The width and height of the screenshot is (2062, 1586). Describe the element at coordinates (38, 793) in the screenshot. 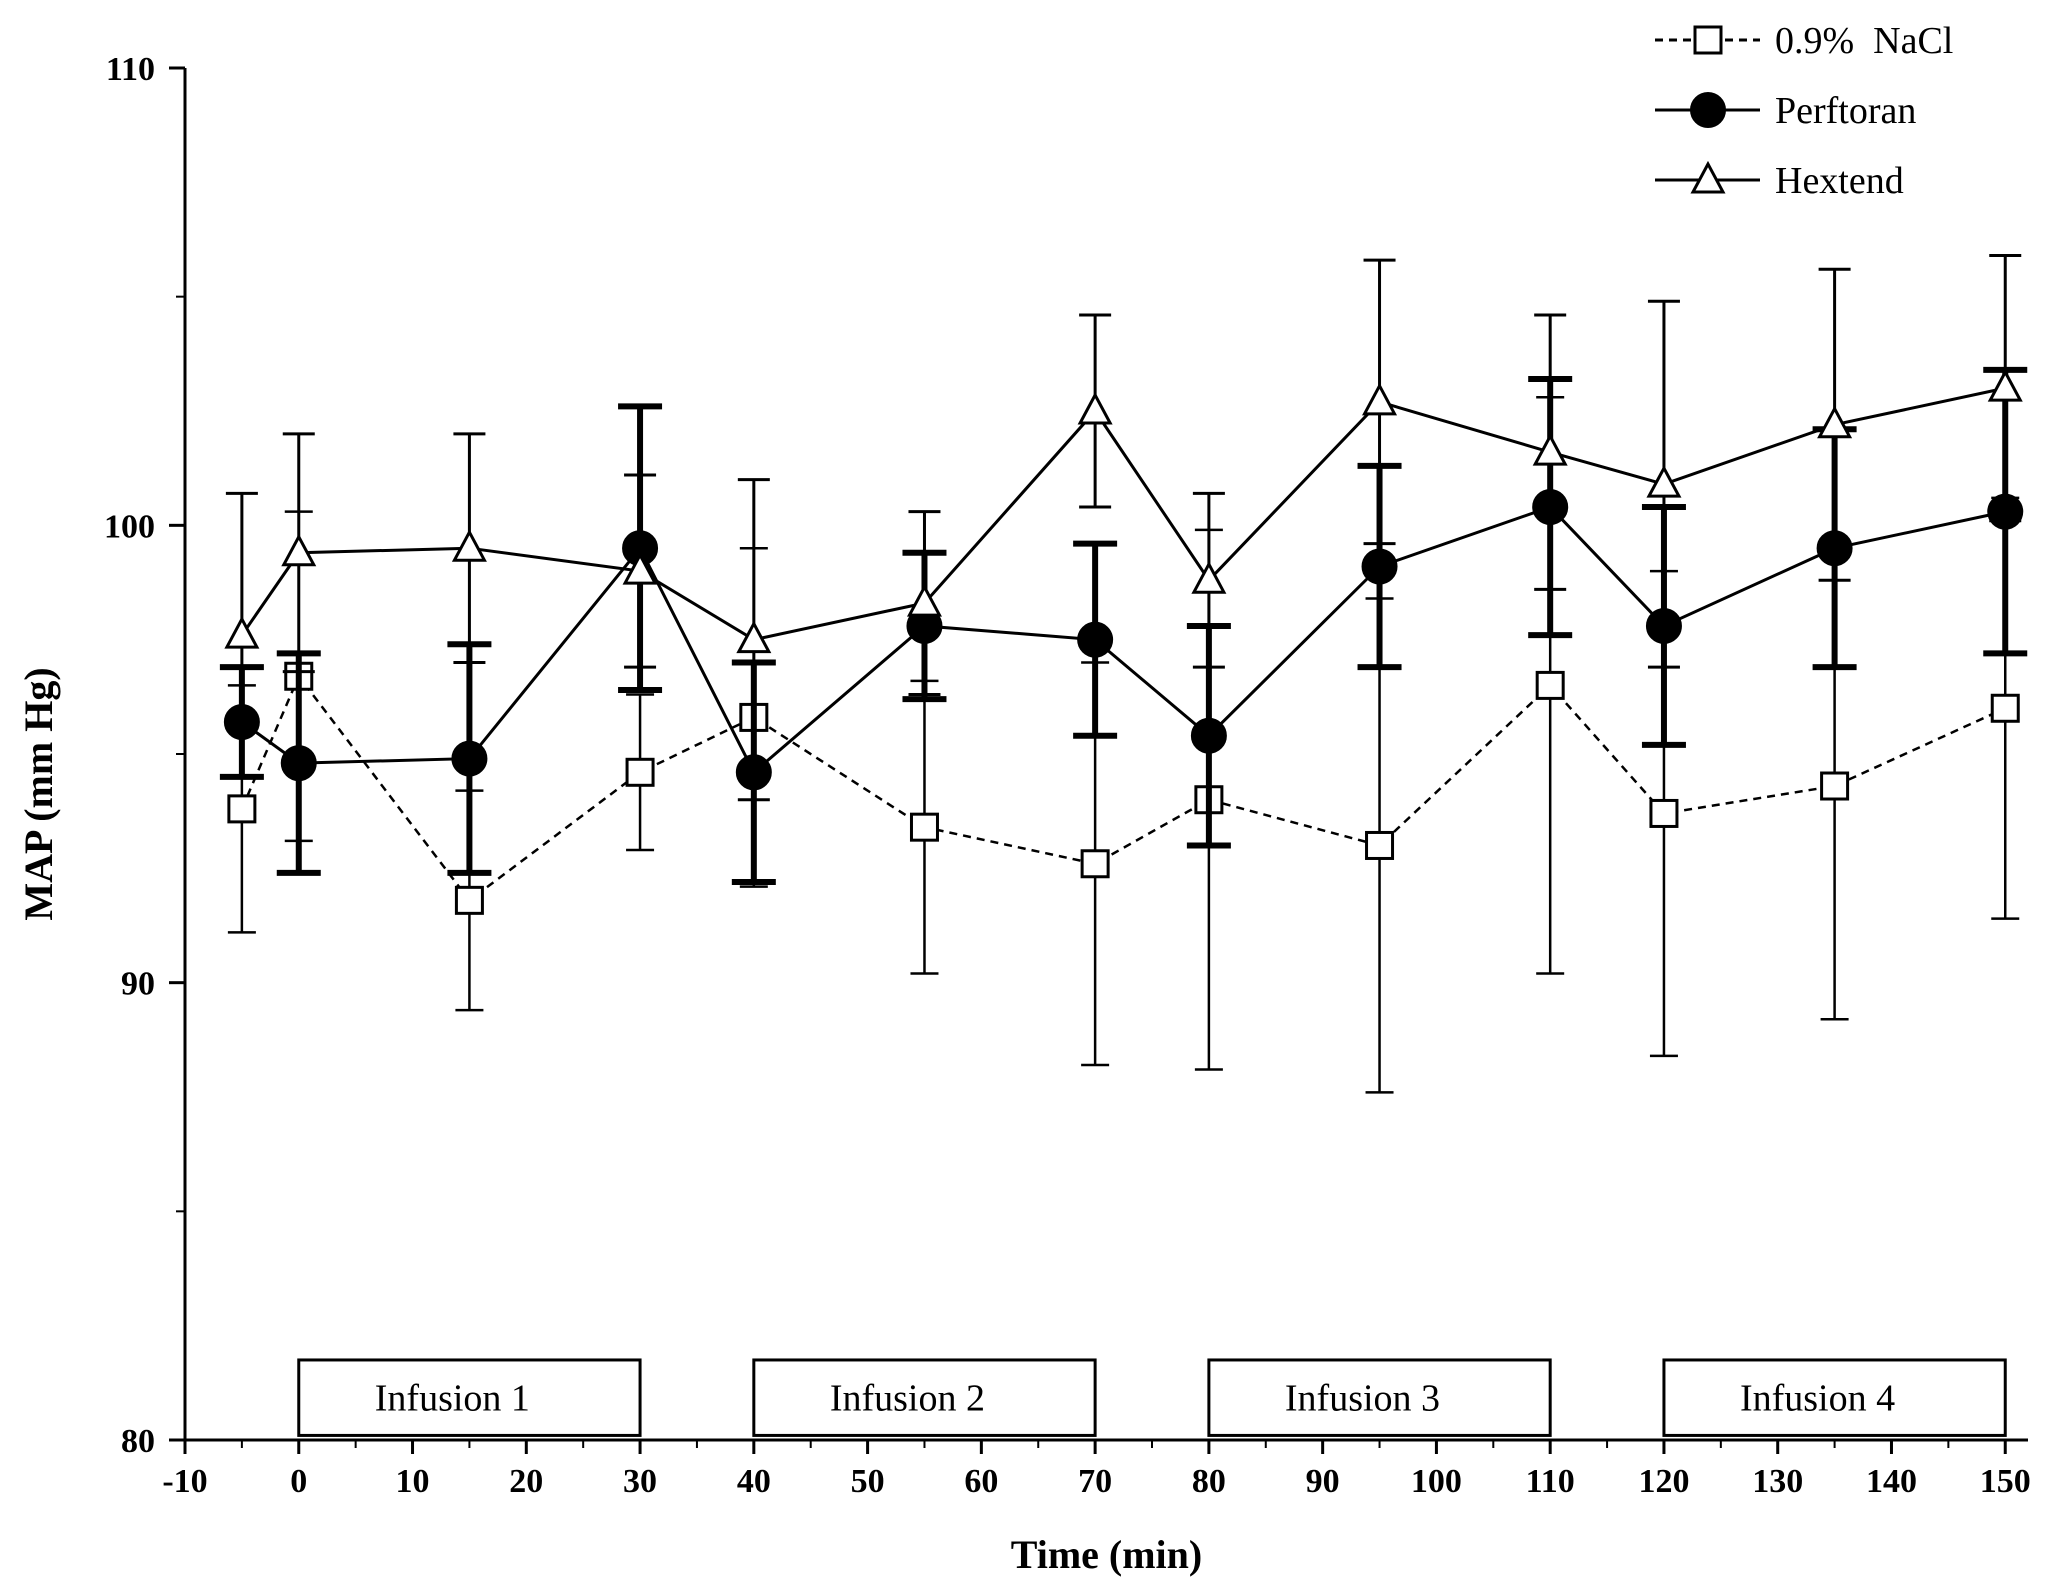

I see `y-axis-title: MAP (mm Hg)` at that location.